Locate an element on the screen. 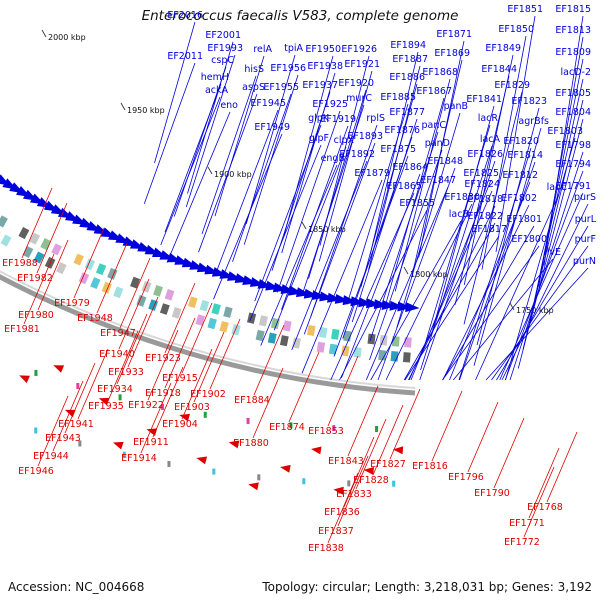  reverse-gene-label: EF1988 is located at coordinates (20, 263).